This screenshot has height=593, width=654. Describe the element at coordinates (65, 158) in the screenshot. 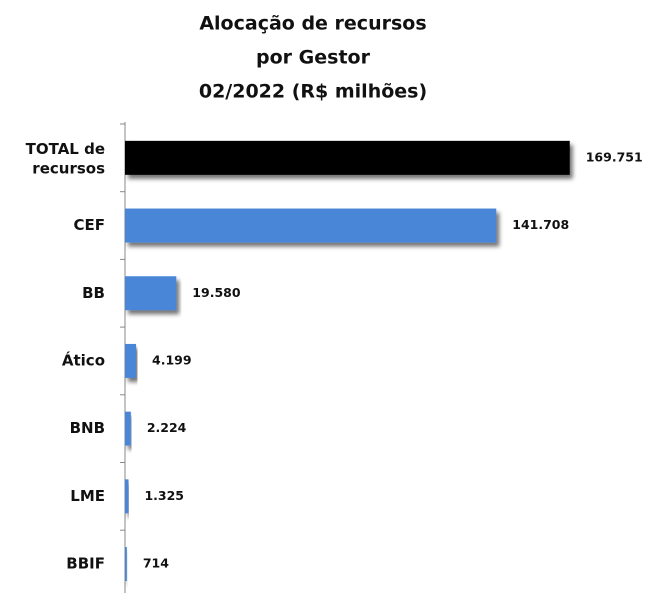

I see `y-tick-label: TOTAL de recursos` at that location.